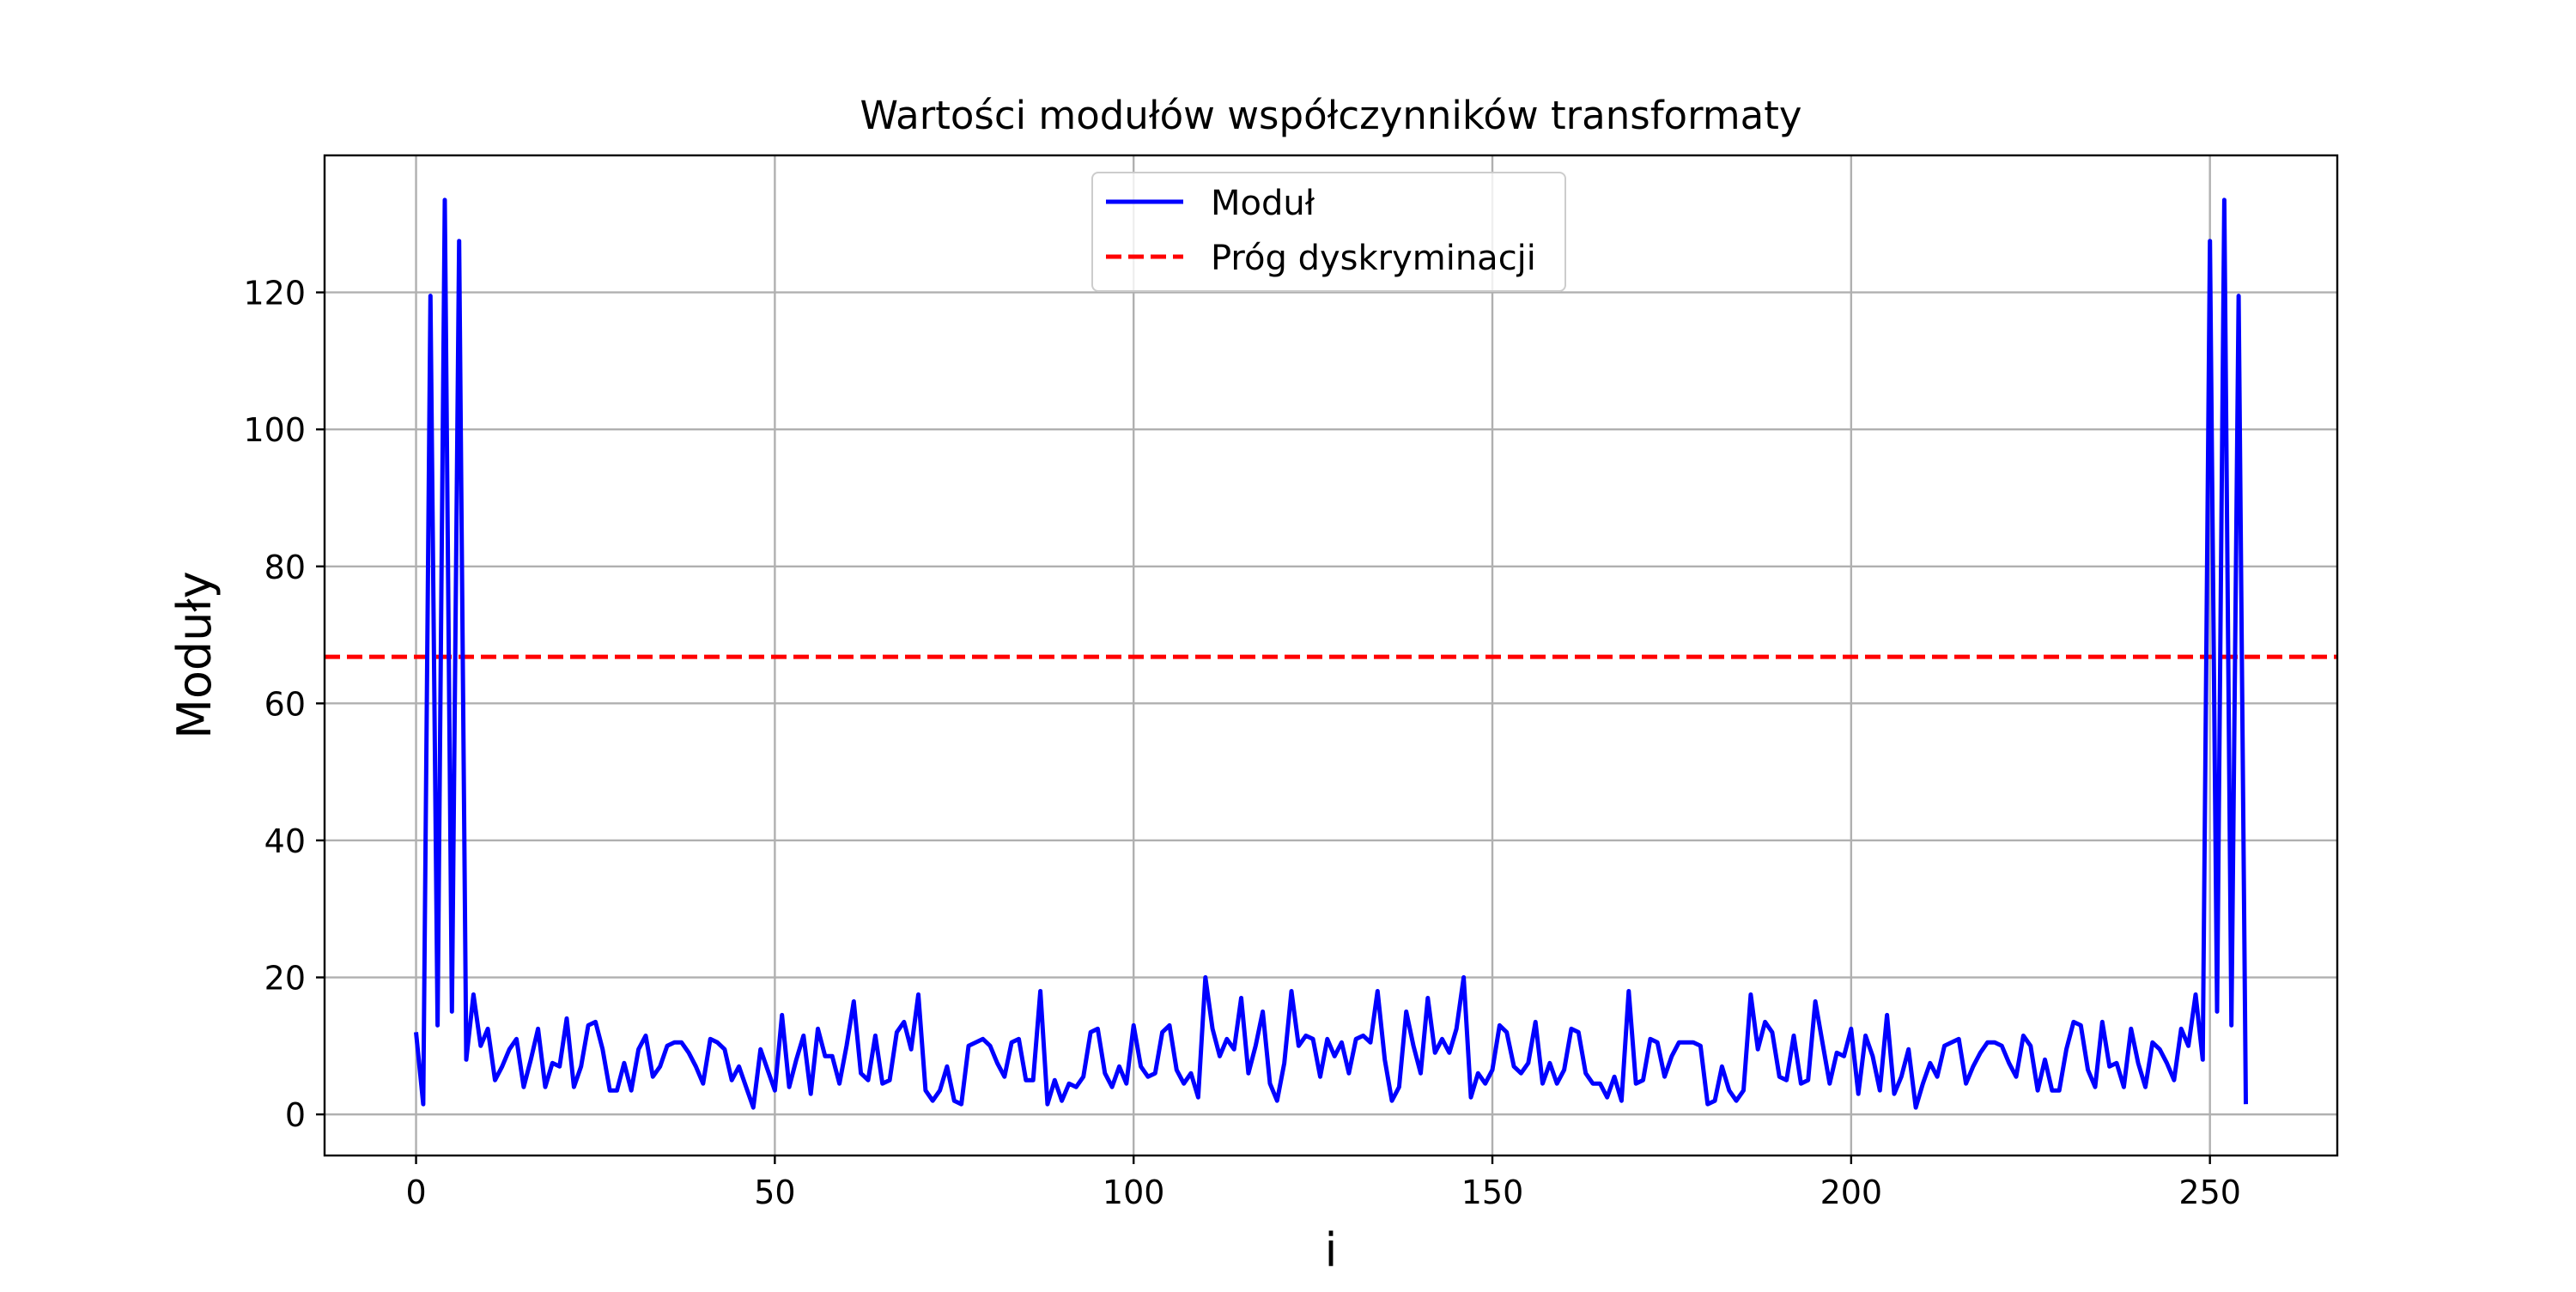  I want to click on legend-label-modul: Moduł, so click(1263, 203).